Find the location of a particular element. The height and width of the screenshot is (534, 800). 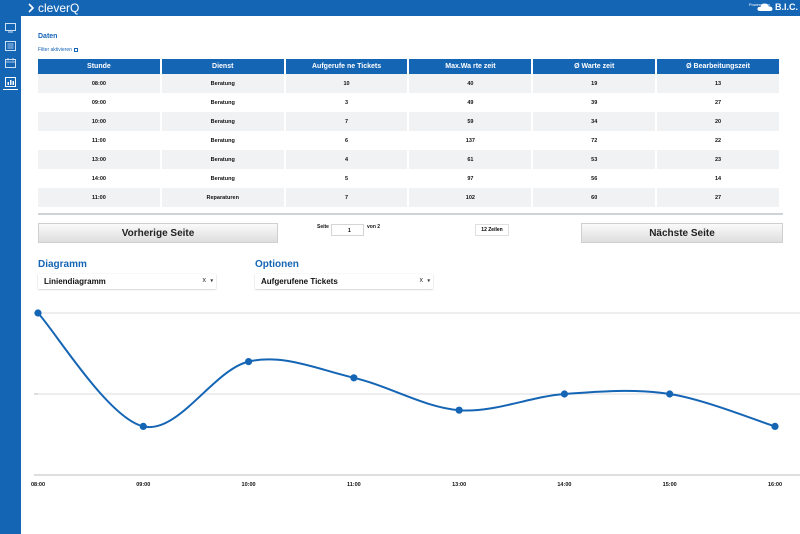

table-cell: 13:00 is located at coordinates (99, 159).